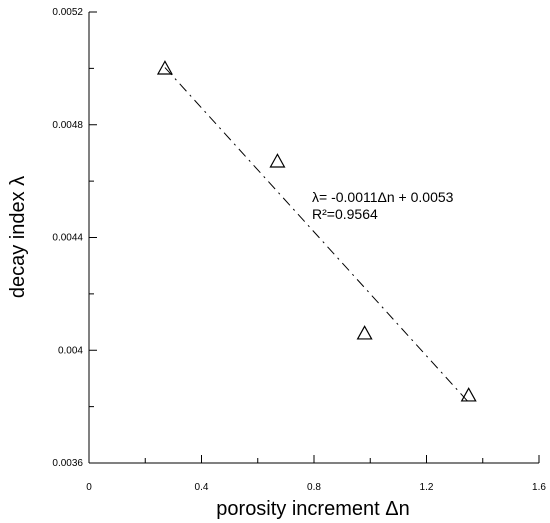 The image size is (550, 523). I want to click on x-tick-label: 0.4, so click(202, 487).